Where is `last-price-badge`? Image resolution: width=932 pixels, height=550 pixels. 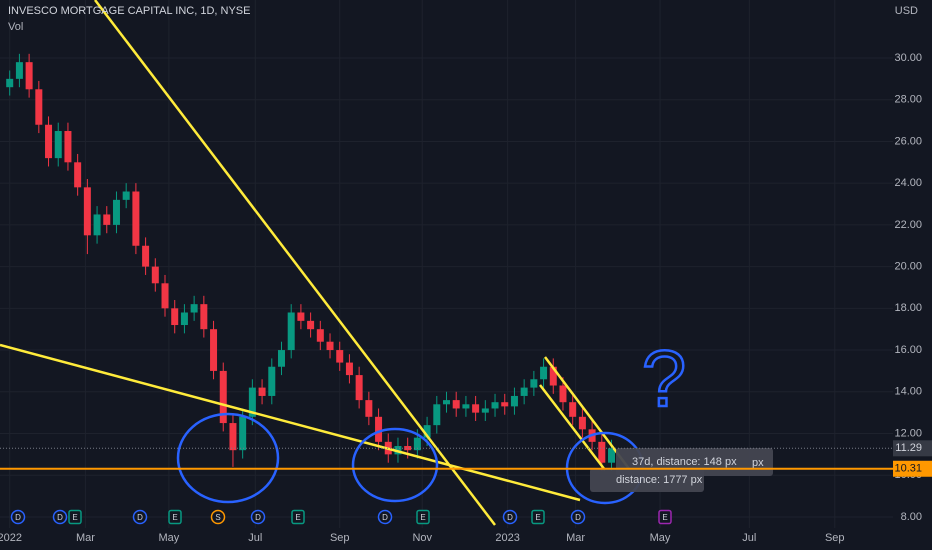
last-price-badge is located at coordinates (912, 448).